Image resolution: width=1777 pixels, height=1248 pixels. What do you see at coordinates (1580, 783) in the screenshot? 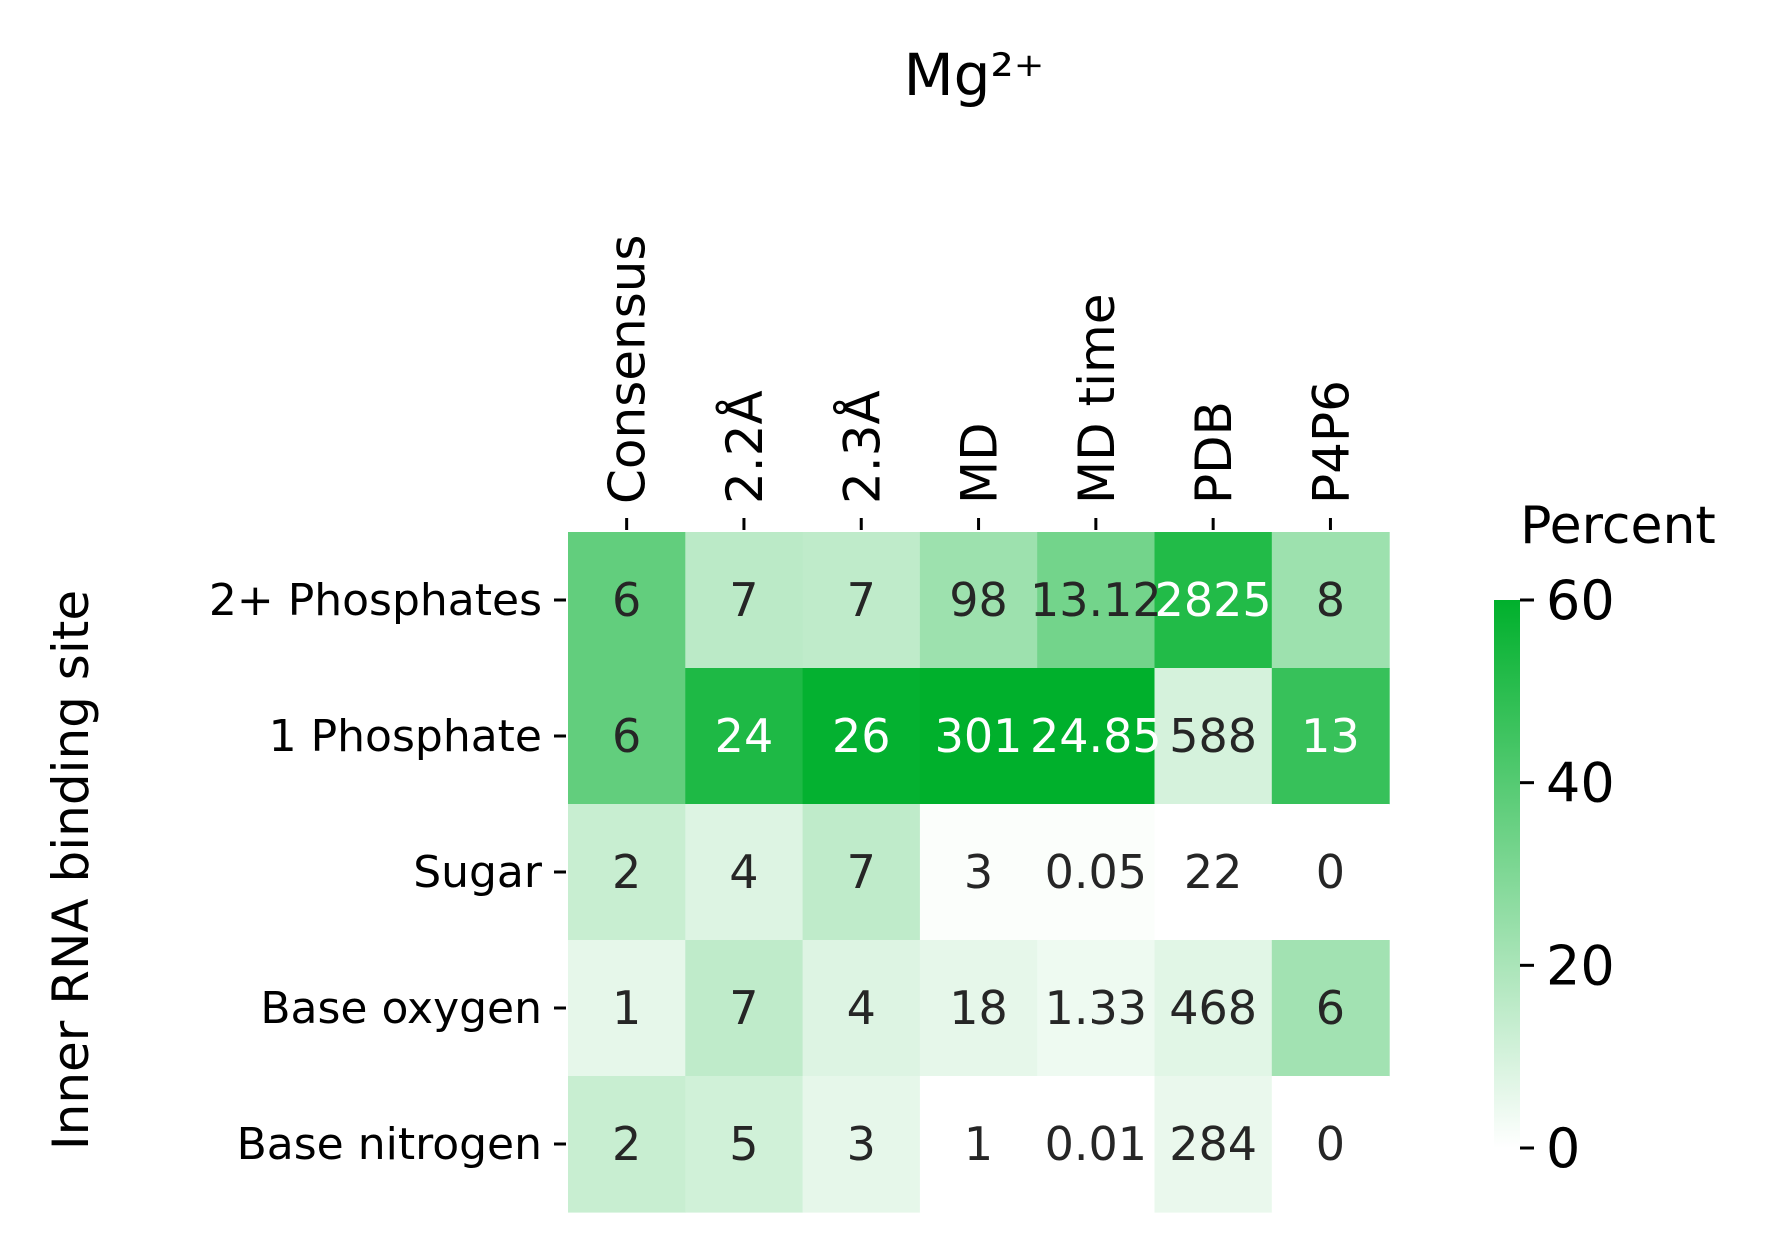
I see `colorbar-tick-label: 40` at bounding box center [1580, 783].